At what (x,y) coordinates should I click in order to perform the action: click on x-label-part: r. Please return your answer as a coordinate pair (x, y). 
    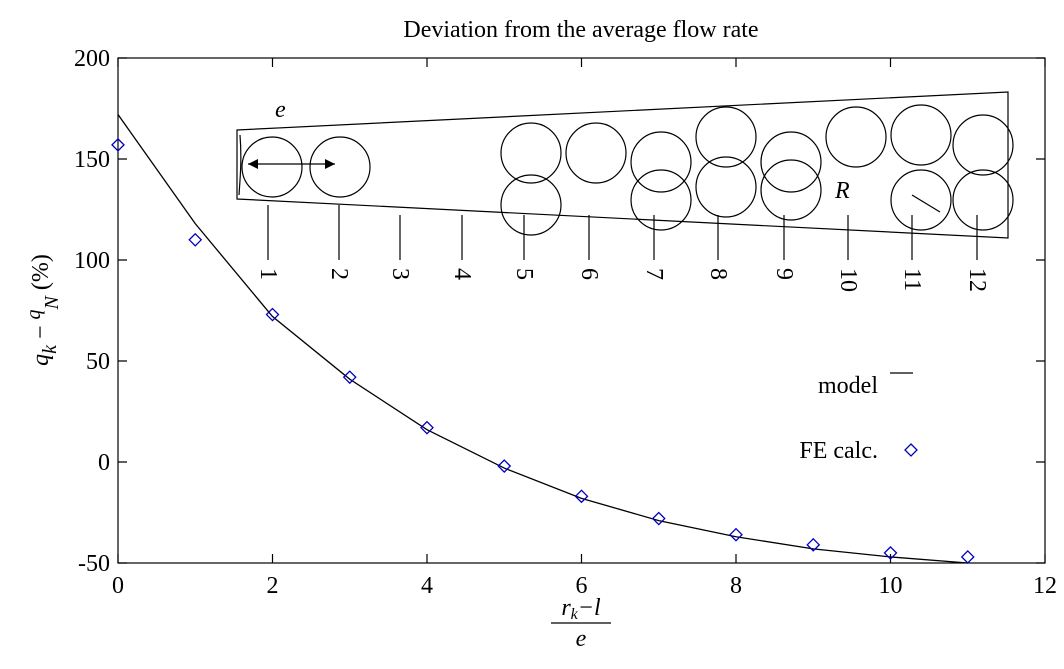
    Looking at the image, I should click on (566, 608).